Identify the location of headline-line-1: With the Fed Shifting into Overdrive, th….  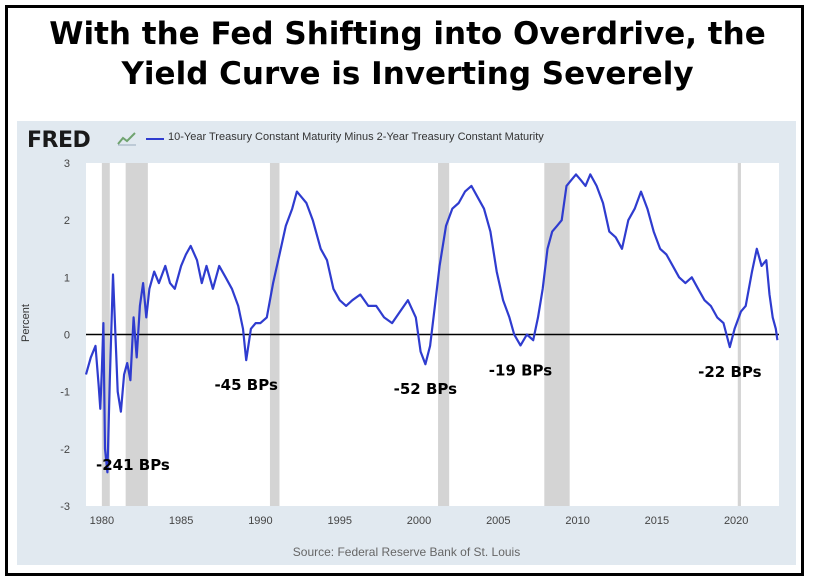
(407, 34).